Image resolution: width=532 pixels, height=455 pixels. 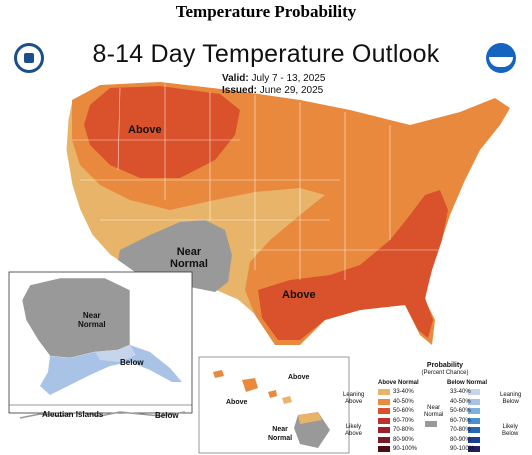 I want to click on page-title: Temperature Probability, so click(x=266, y=11).